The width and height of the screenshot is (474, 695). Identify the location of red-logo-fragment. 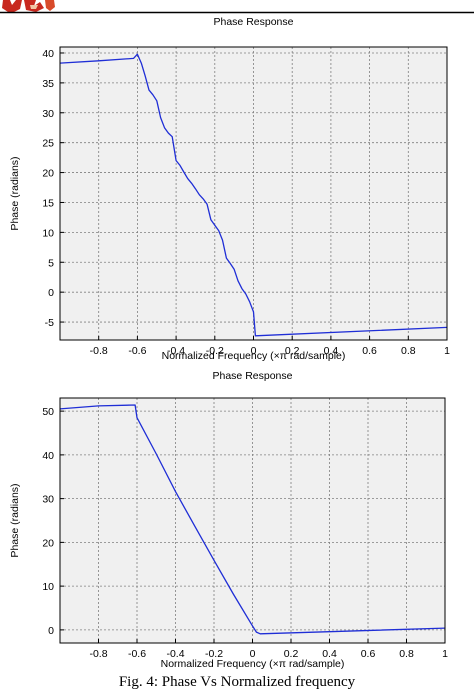
(28, 6).